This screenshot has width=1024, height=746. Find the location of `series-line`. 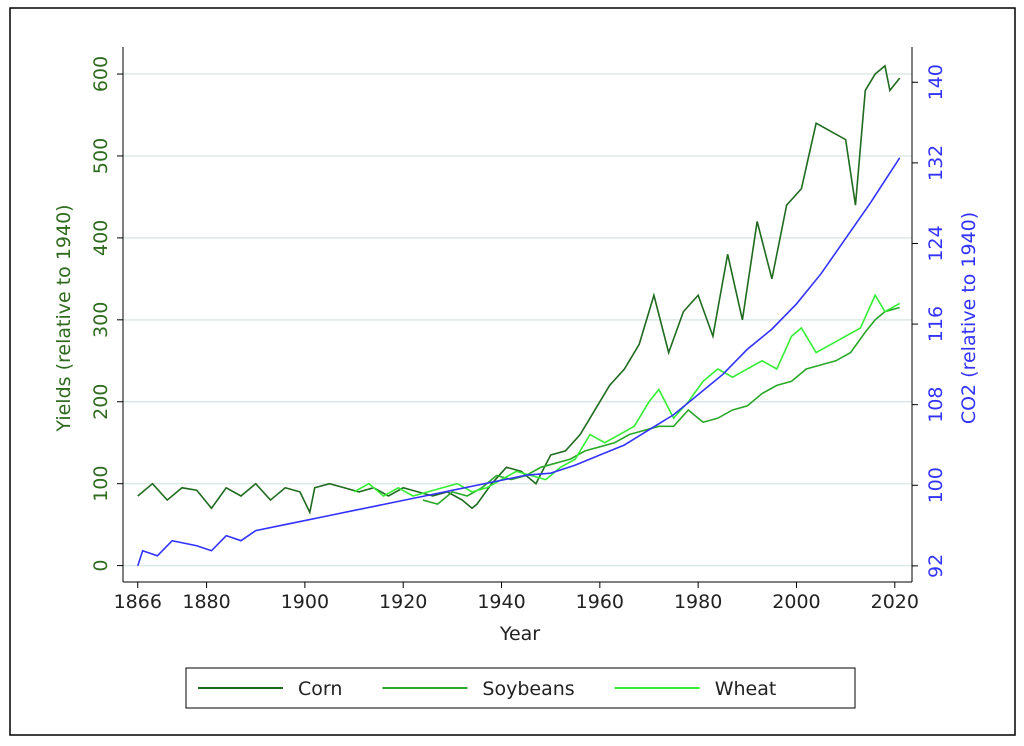

series-line is located at coordinates (627, 395).